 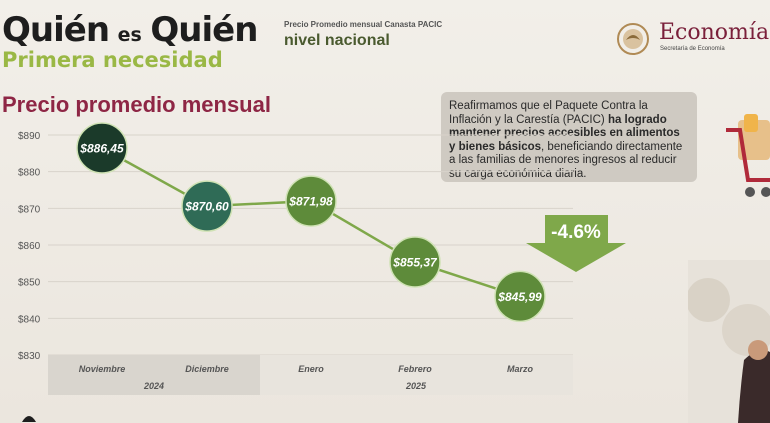 I want to click on brand-title-connector: es, so click(x=129, y=35).